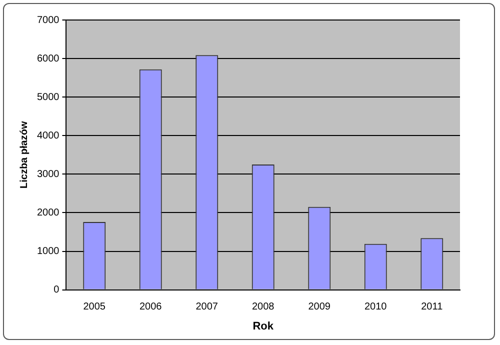 This screenshot has height=345, width=500. Describe the element at coordinates (24, 155) in the screenshot. I see `y-axis-title: Liczba płazów` at that location.